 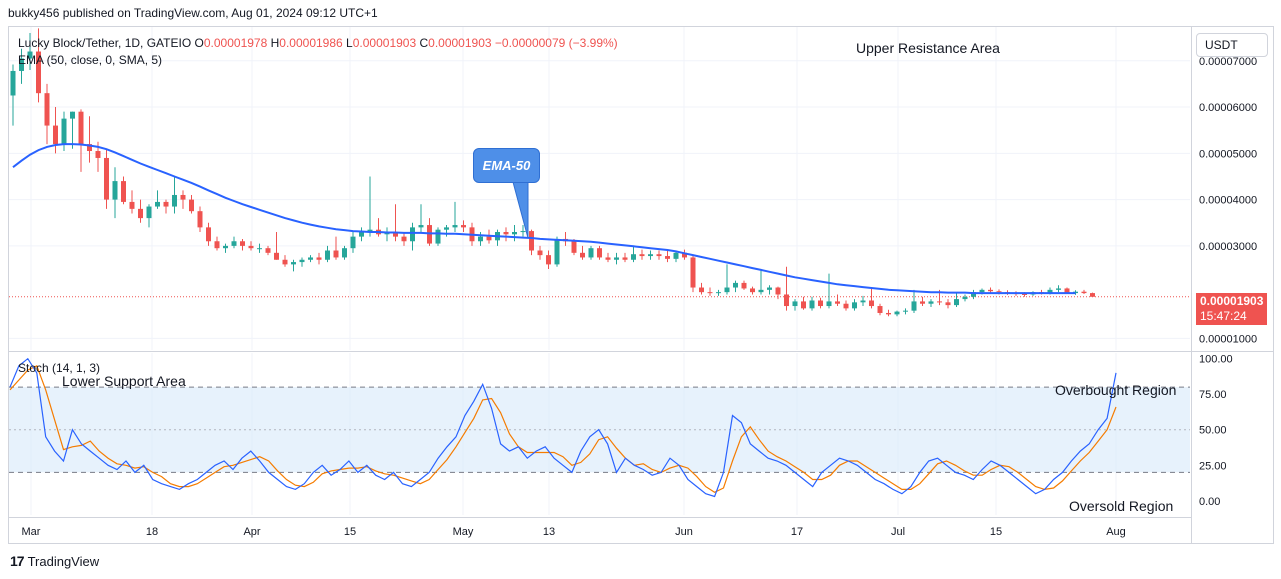 I want to click on price-tick-label: 0.00004000, so click(x=1228, y=201).